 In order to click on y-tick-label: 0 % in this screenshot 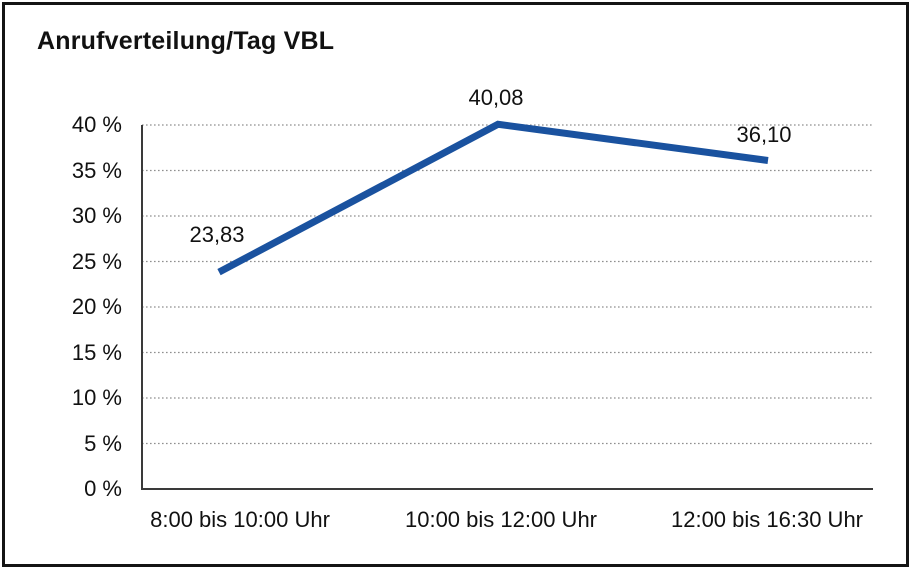, I will do `click(103, 488)`.